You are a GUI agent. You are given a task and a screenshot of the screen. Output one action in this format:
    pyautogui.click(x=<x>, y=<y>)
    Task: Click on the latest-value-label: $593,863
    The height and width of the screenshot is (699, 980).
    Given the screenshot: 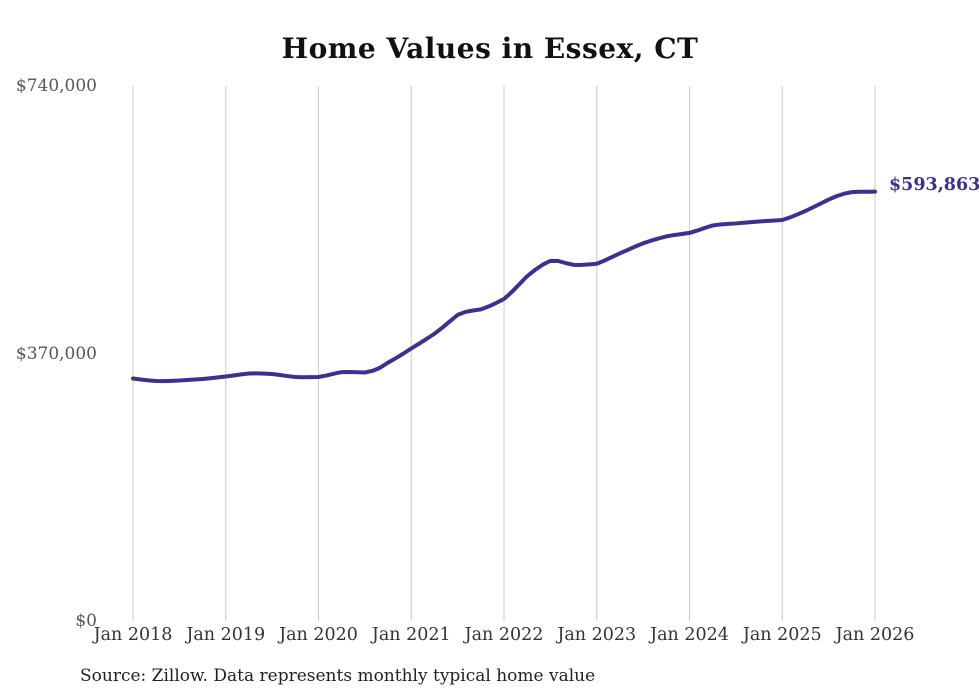 What is the action you would take?
    pyautogui.click(x=934, y=185)
    